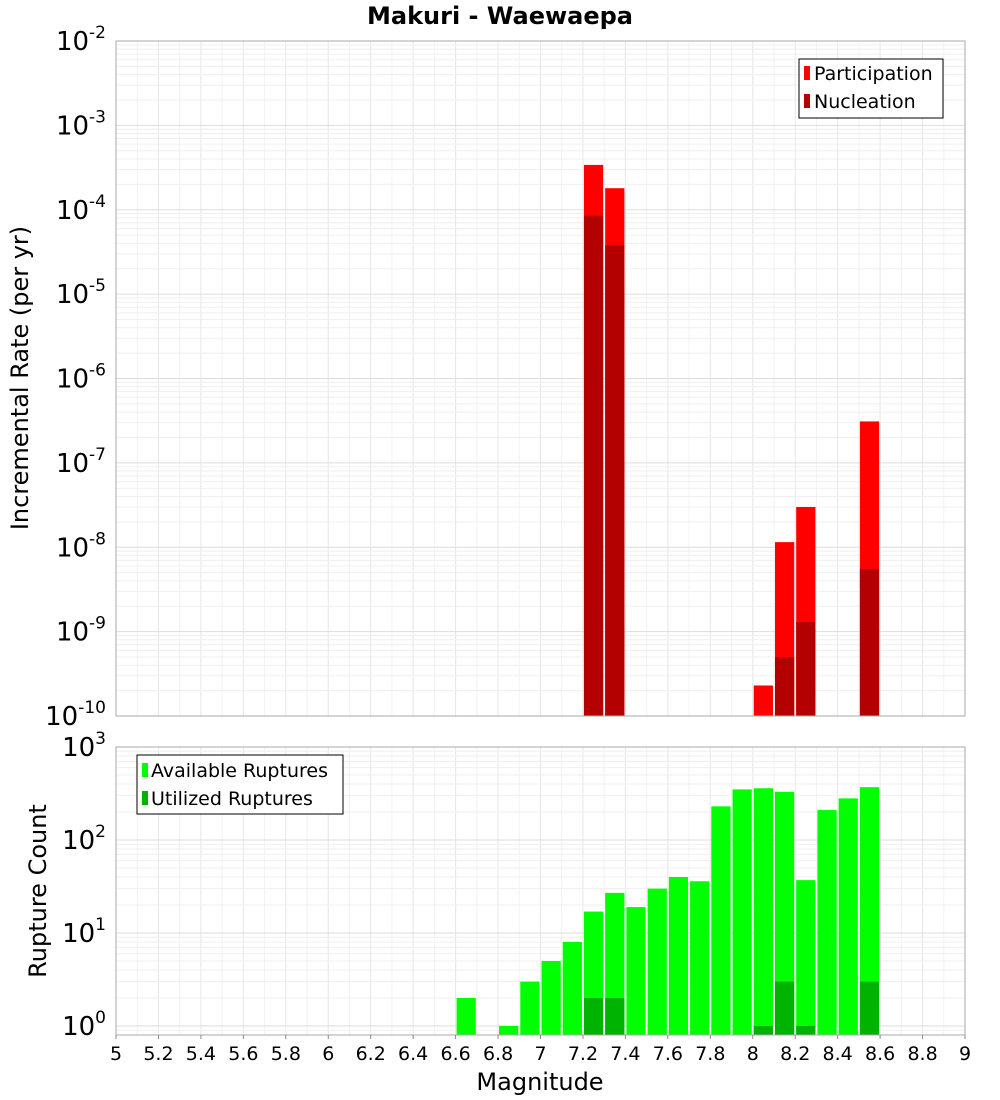 The image size is (1000, 1100). What do you see at coordinates (84, 1025) in the screenshot?
I see `bottom-y-tick-label: 10⁰` at bounding box center [84, 1025].